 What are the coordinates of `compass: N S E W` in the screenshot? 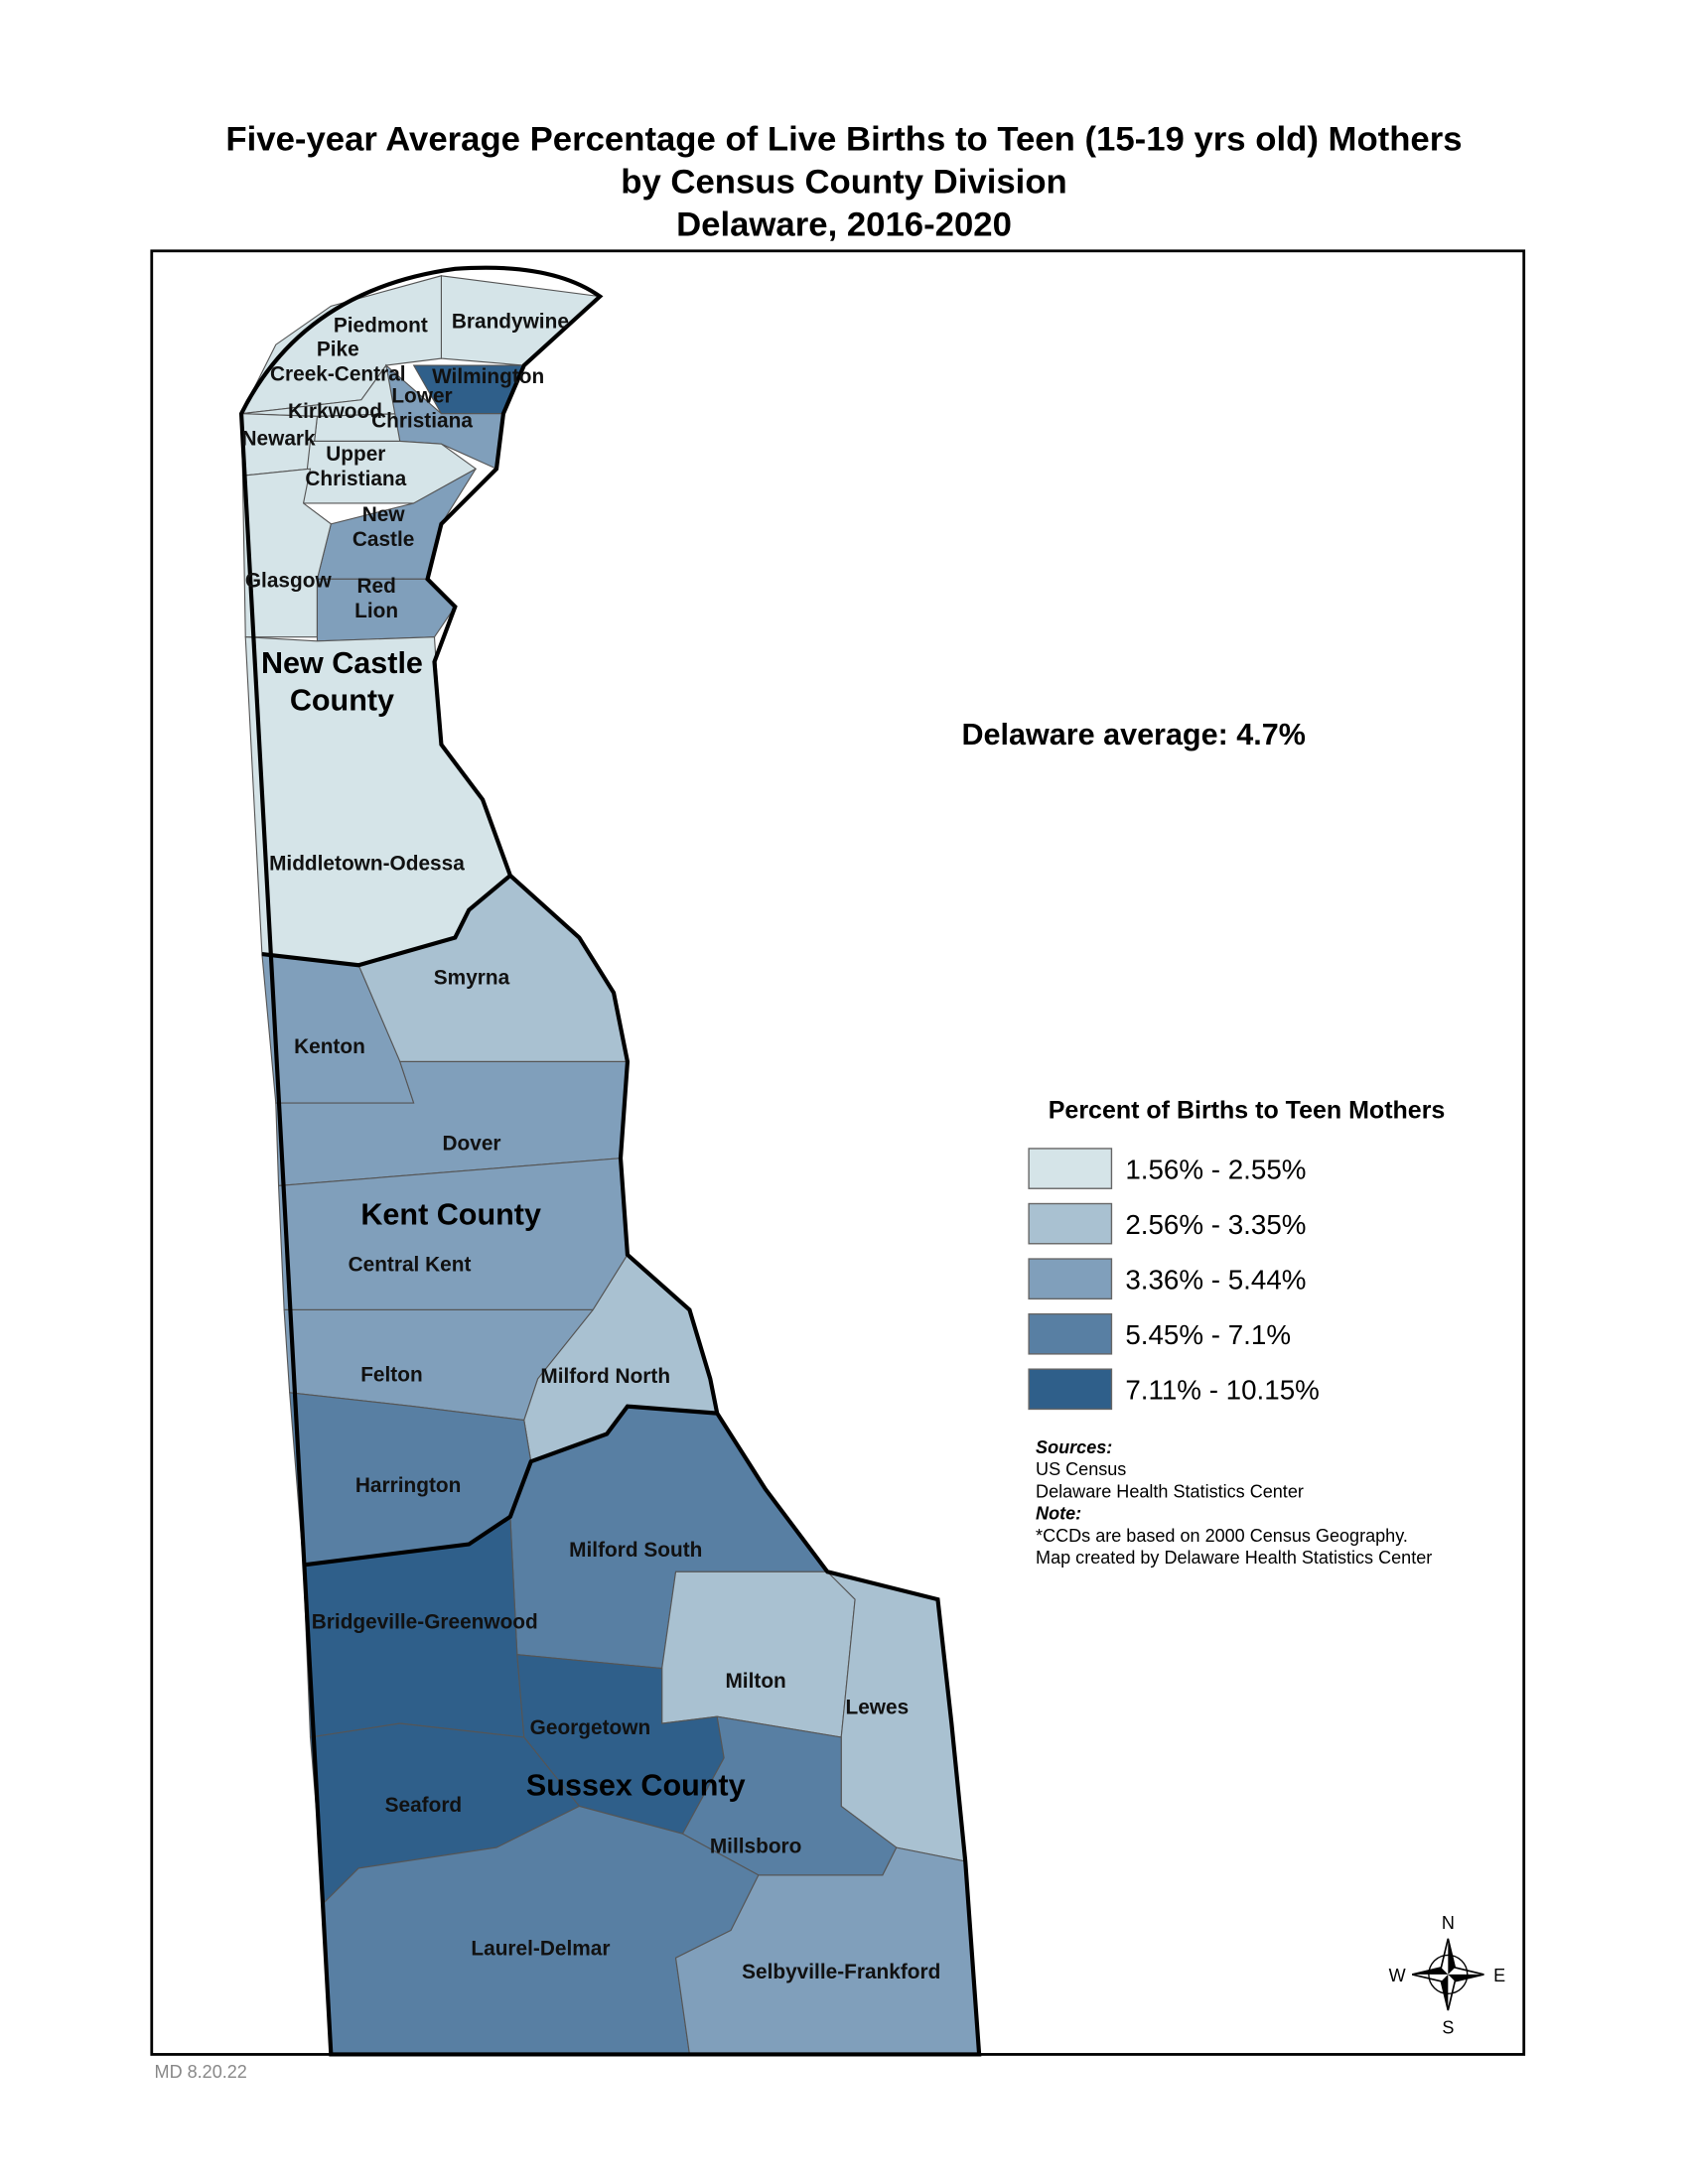 It's located at (1447, 1975).